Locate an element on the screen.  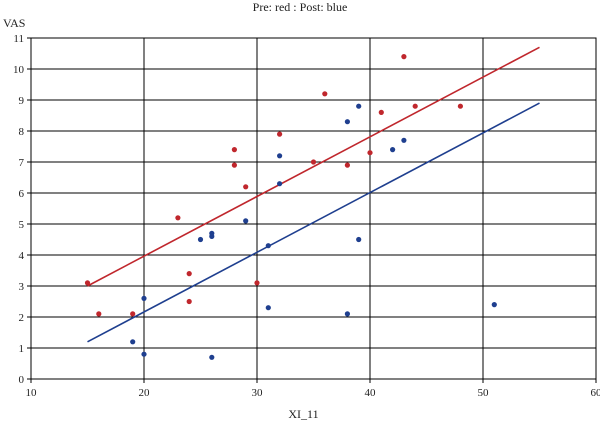
y-tick-label: 6 is located at coordinates (22, 194).